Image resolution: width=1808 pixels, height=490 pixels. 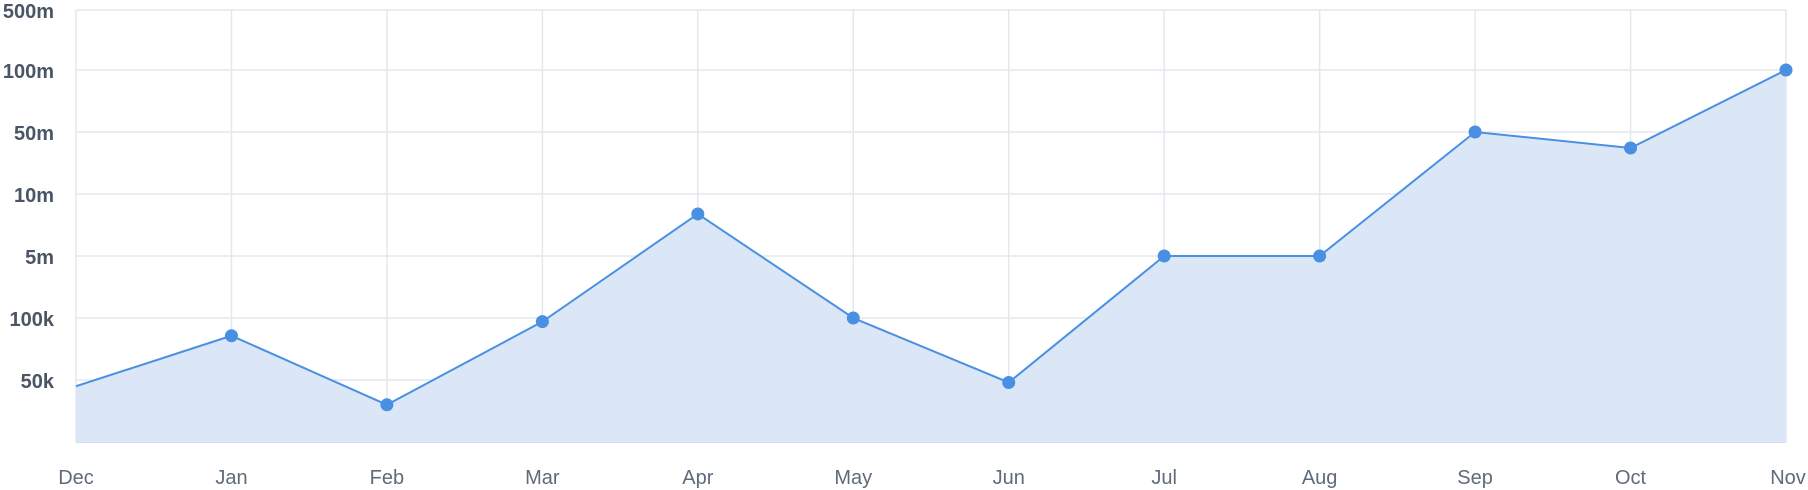 What do you see at coordinates (542, 478) in the screenshot?
I see `x-tick-label-mar: Mar` at bounding box center [542, 478].